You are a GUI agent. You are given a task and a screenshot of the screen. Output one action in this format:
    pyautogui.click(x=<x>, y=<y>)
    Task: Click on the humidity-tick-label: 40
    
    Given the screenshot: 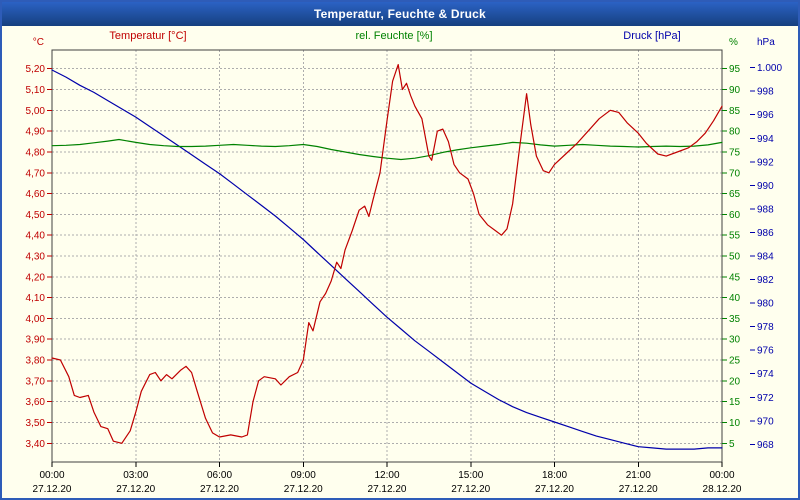 What is the action you would take?
    pyautogui.click(x=735, y=298)
    